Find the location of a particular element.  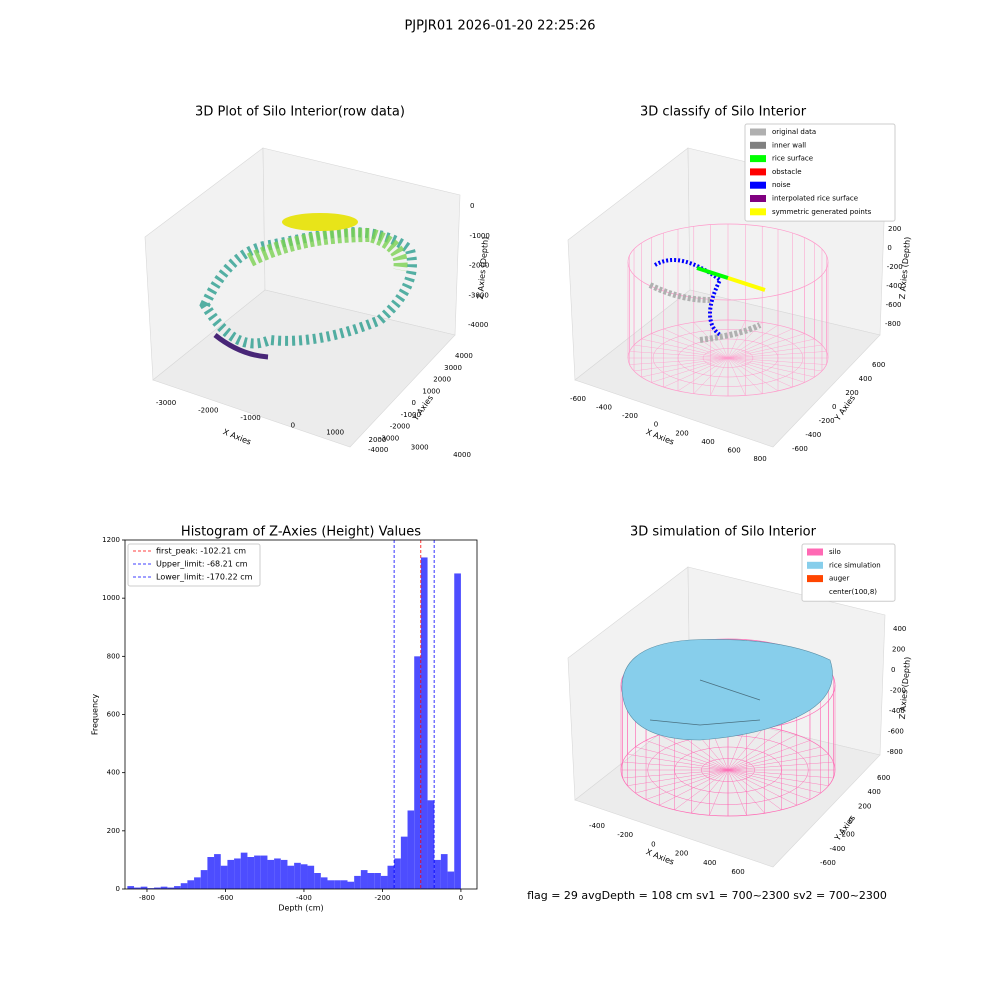

z-tick-label: -1000 is located at coordinates (480, 236).